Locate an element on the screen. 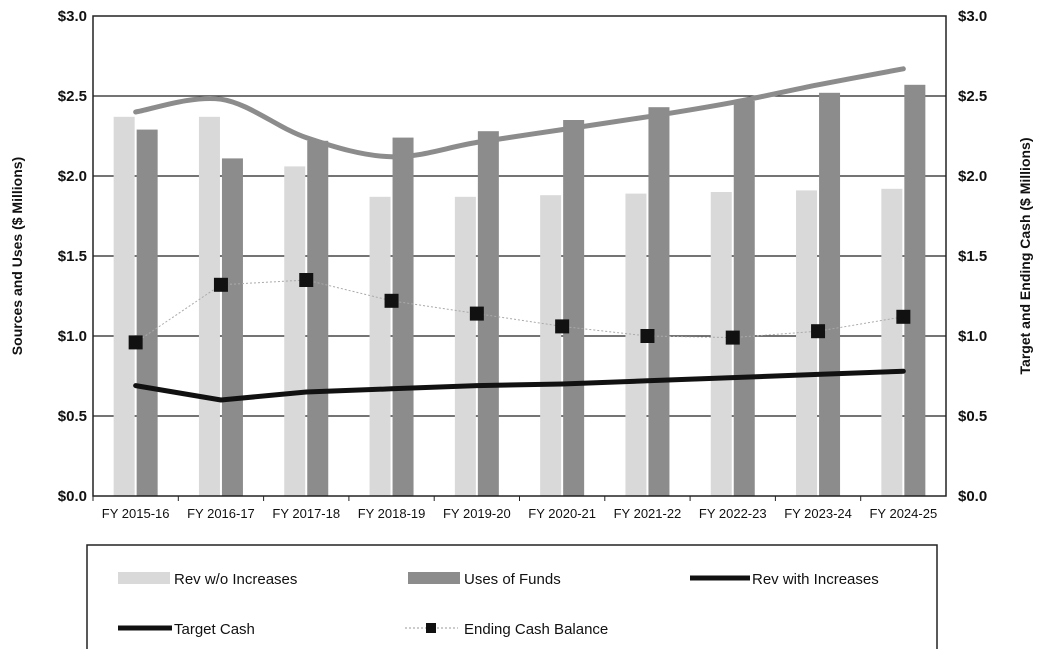 Image resolution: width=1037 pixels, height=649 pixels. y-tick-label-right: $2.5 is located at coordinates (972, 96).